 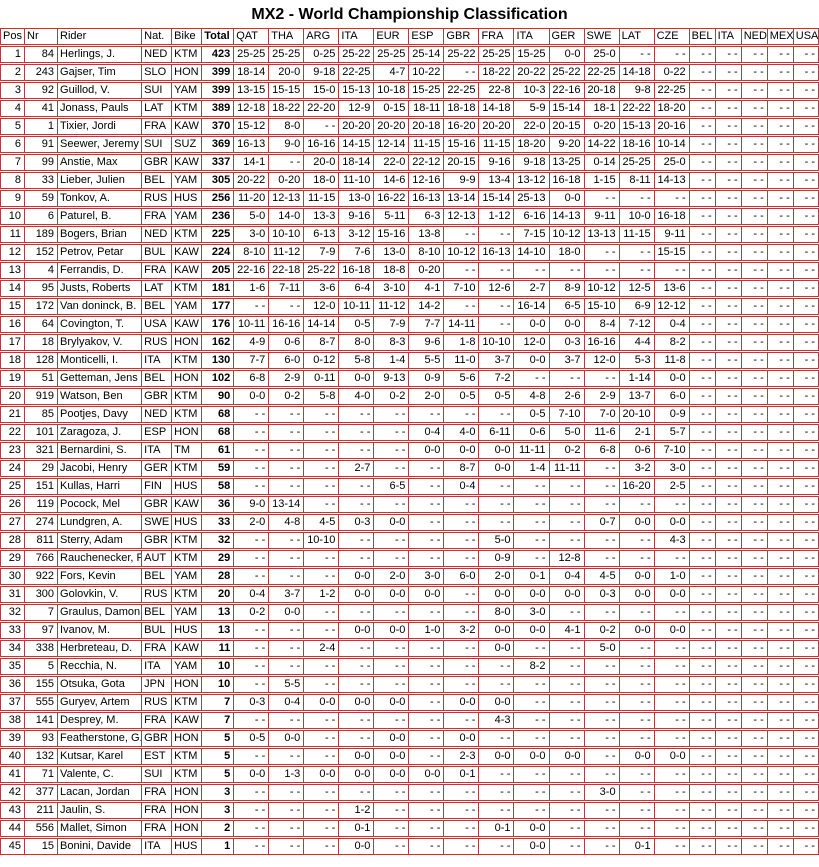 What do you see at coordinates (41, 162) in the screenshot?
I see `nr-cell: 99` at bounding box center [41, 162].